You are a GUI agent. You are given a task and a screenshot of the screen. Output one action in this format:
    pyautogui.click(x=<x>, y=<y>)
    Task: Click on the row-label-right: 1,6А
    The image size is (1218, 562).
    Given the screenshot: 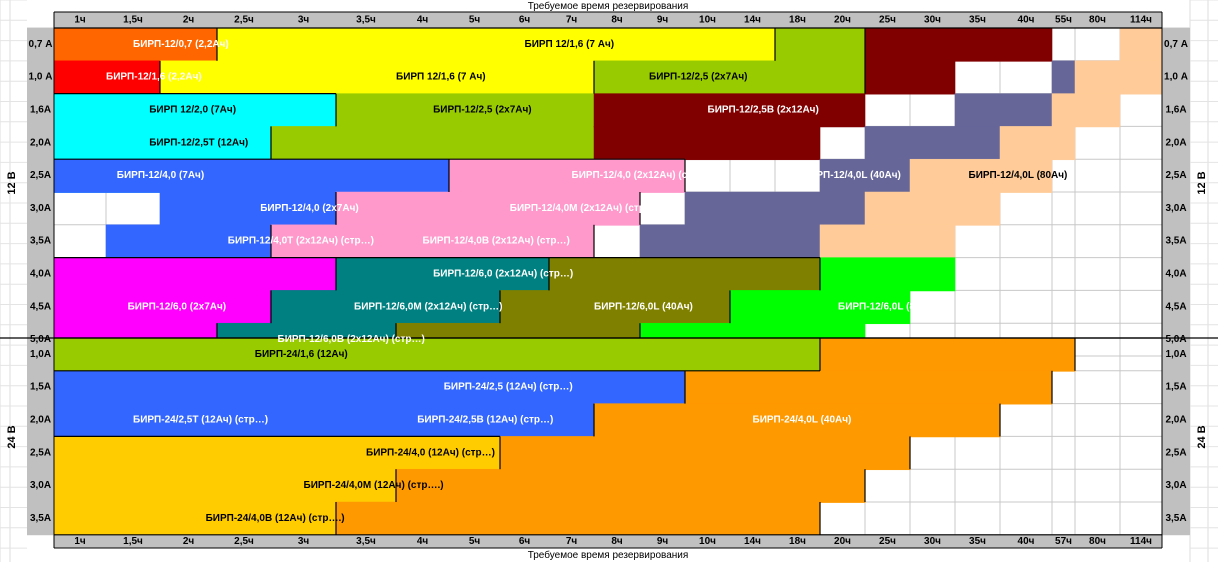 What is the action you would take?
    pyautogui.click(x=1175, y=110)
    